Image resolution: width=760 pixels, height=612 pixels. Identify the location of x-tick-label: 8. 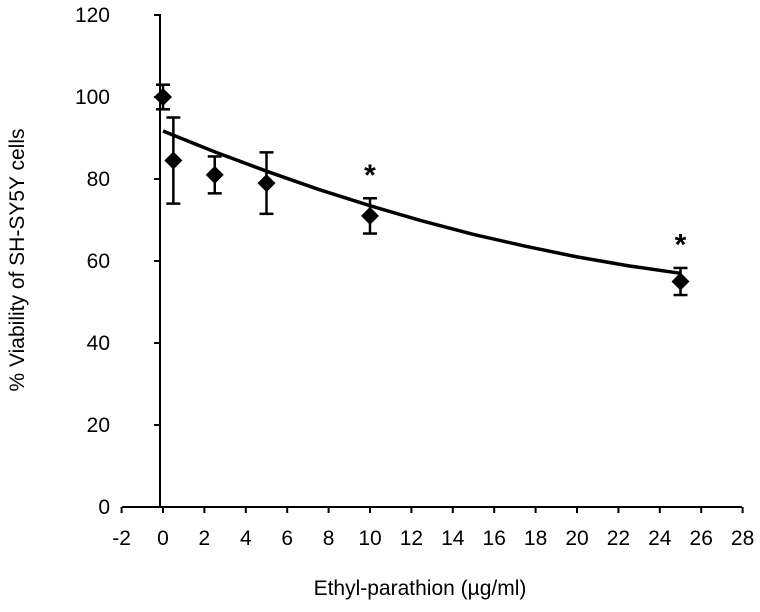
(329, 538).